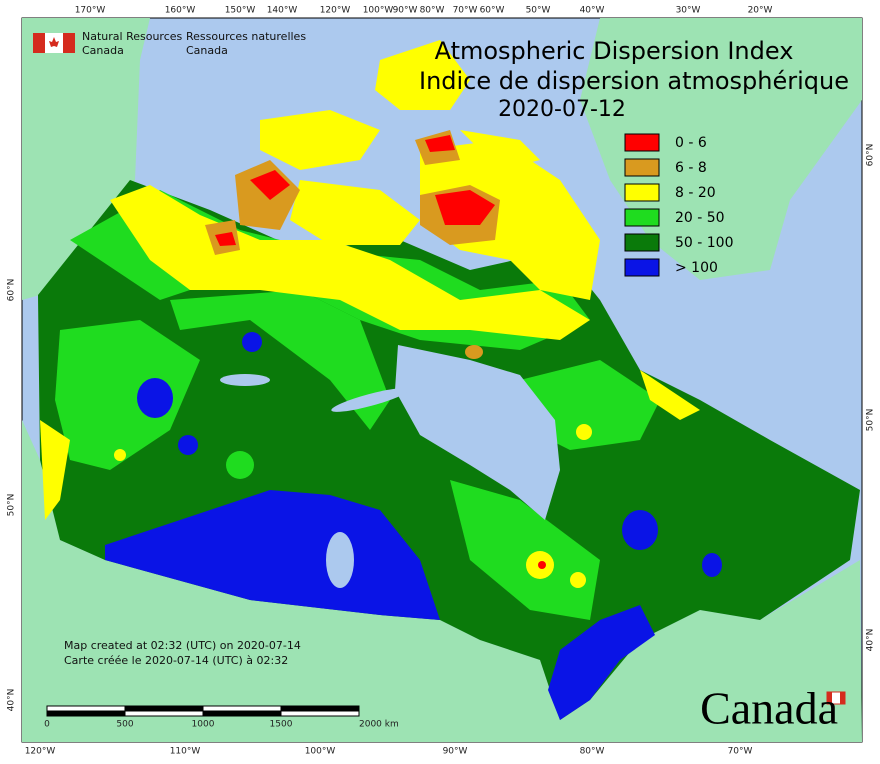 This screenshot has width=880, height=764. What do you see at coordinates (282, 11) in the screenshot?
I see `graticule-label: 140°W` at bounding box center [282, 11].